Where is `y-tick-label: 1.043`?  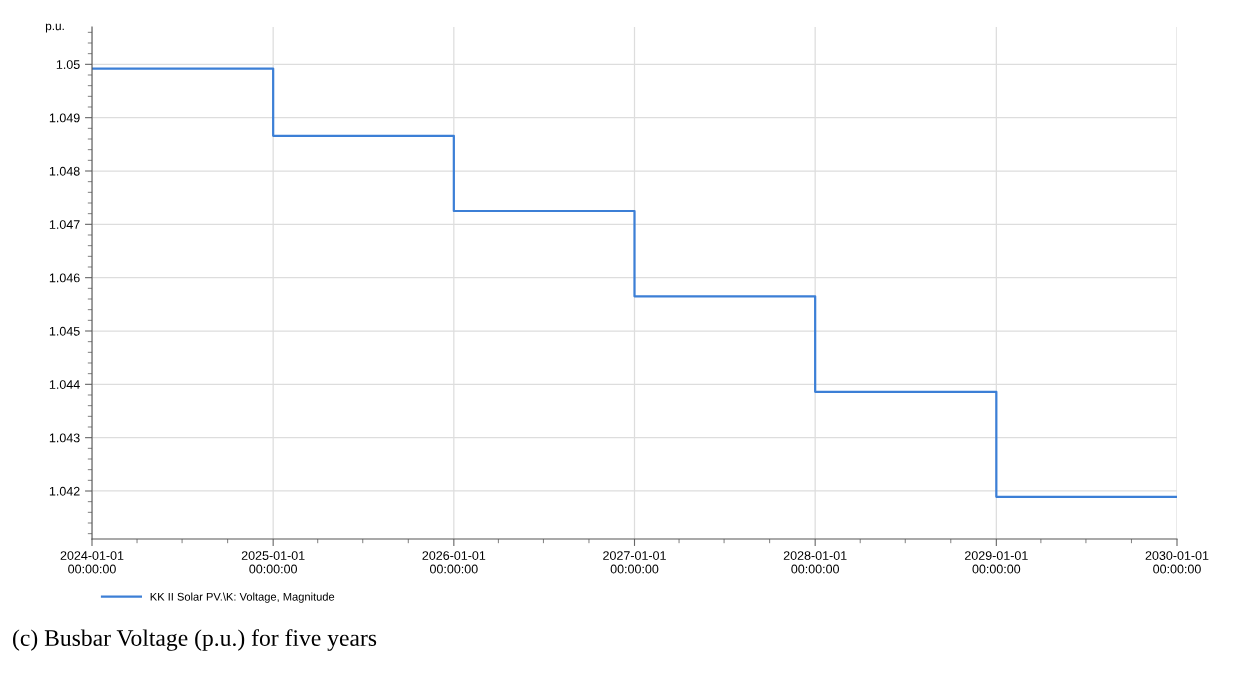
y-tick-label: 1.043 is located at coordinates (64, 438).